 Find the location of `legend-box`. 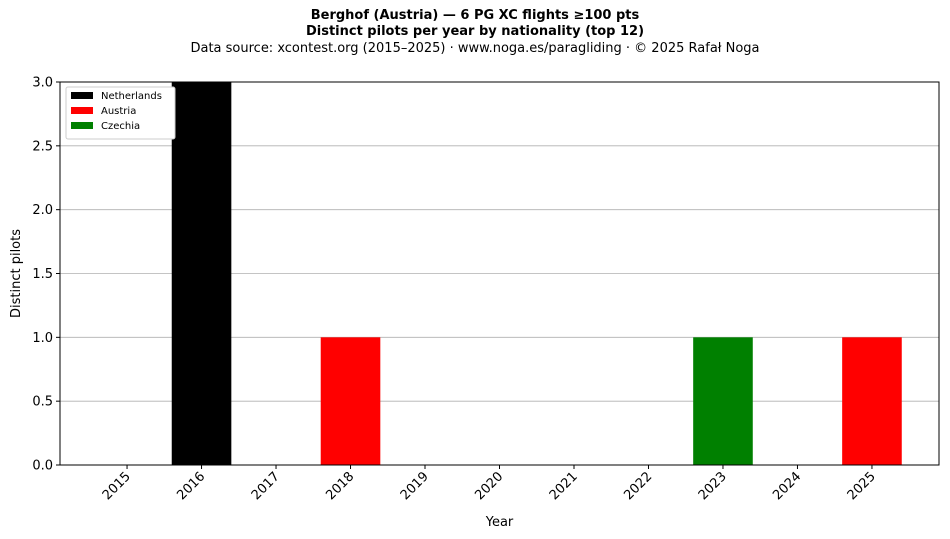

legend-box is located at coordinates (120, 113).